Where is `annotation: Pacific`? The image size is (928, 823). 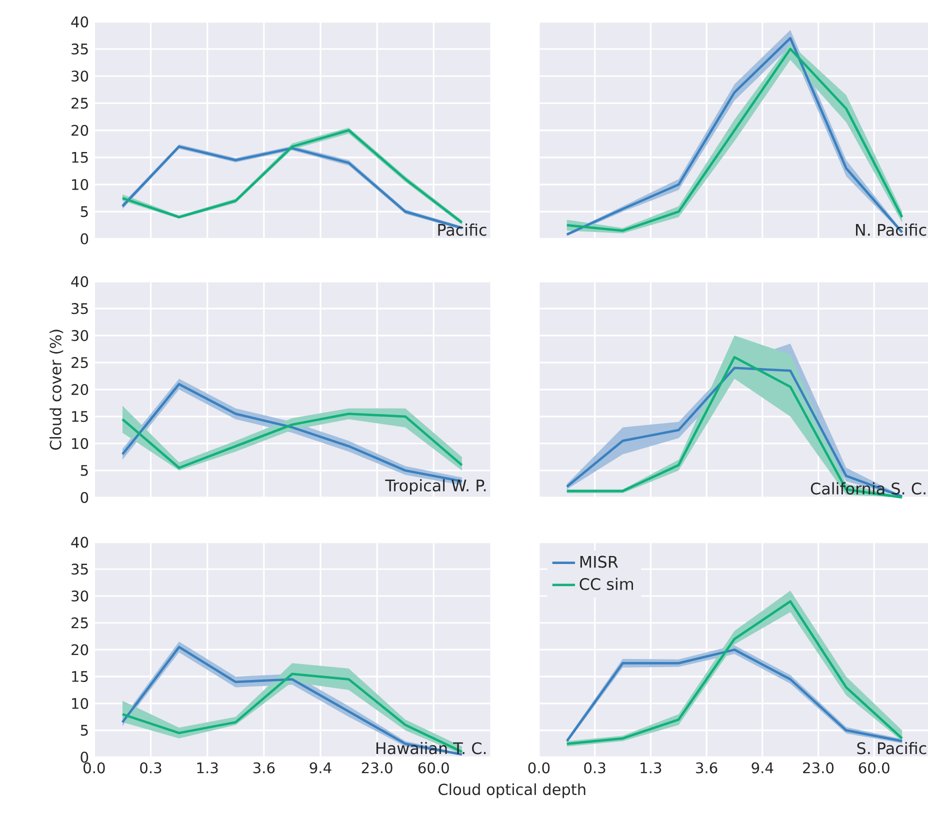
annotation: Pacific is located at coordinates (462, 230).